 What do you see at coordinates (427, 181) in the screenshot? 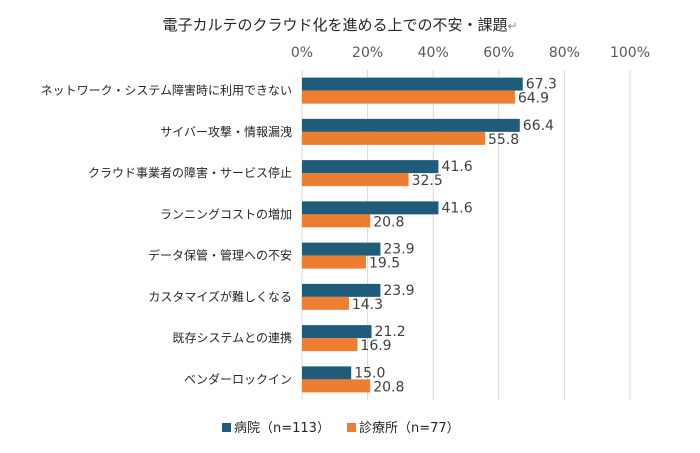
I see `data-label: 32.5` at bounding box center [427, 181].